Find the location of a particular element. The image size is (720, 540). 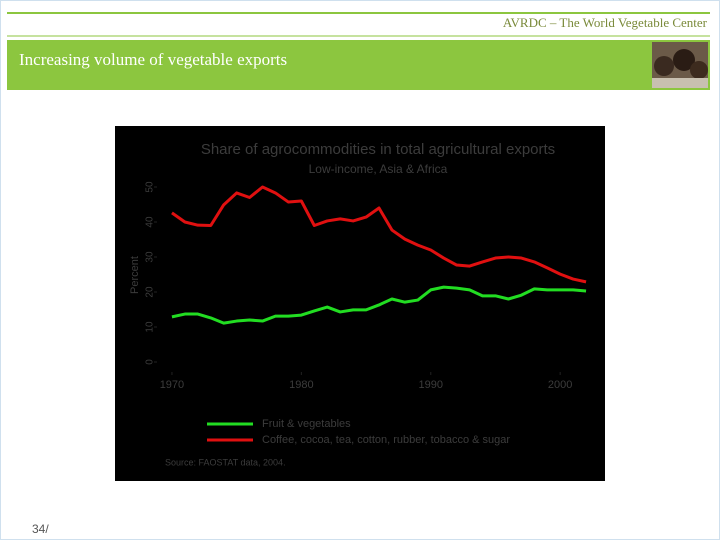

y-tick-label: 40 is located at coordinates (150, 222).